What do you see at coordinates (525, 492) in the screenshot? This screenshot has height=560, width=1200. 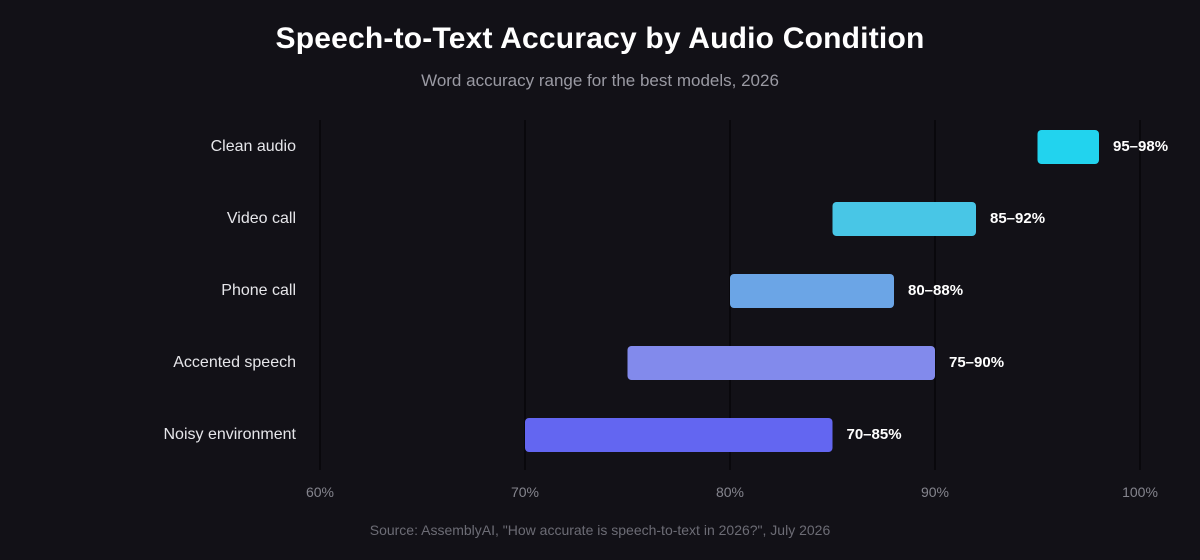 I see `x-tick-label: 70%` at bounding box center [525, 492].